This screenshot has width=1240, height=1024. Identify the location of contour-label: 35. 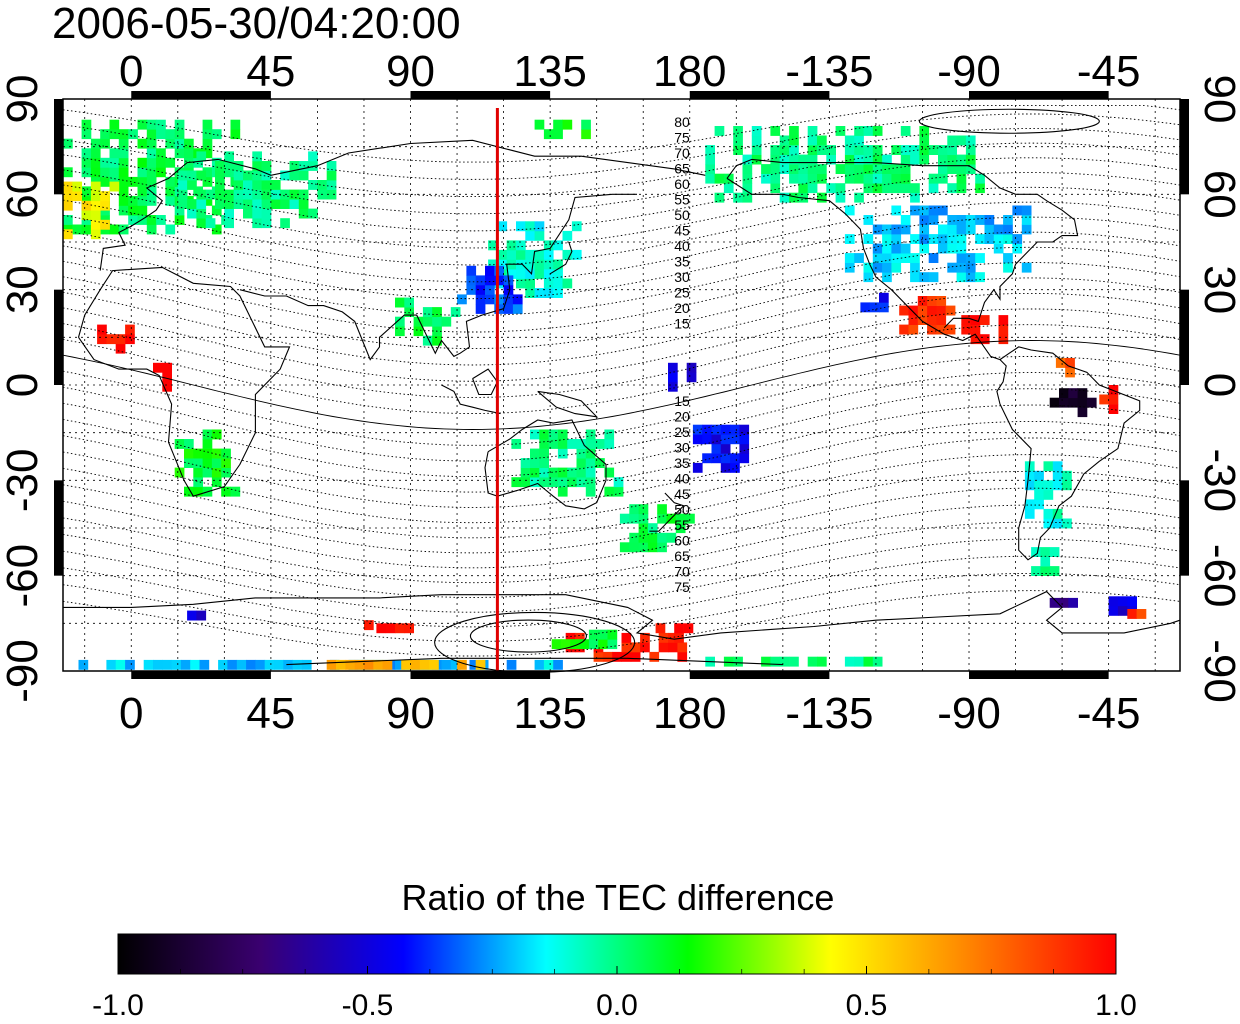
(682, 463).